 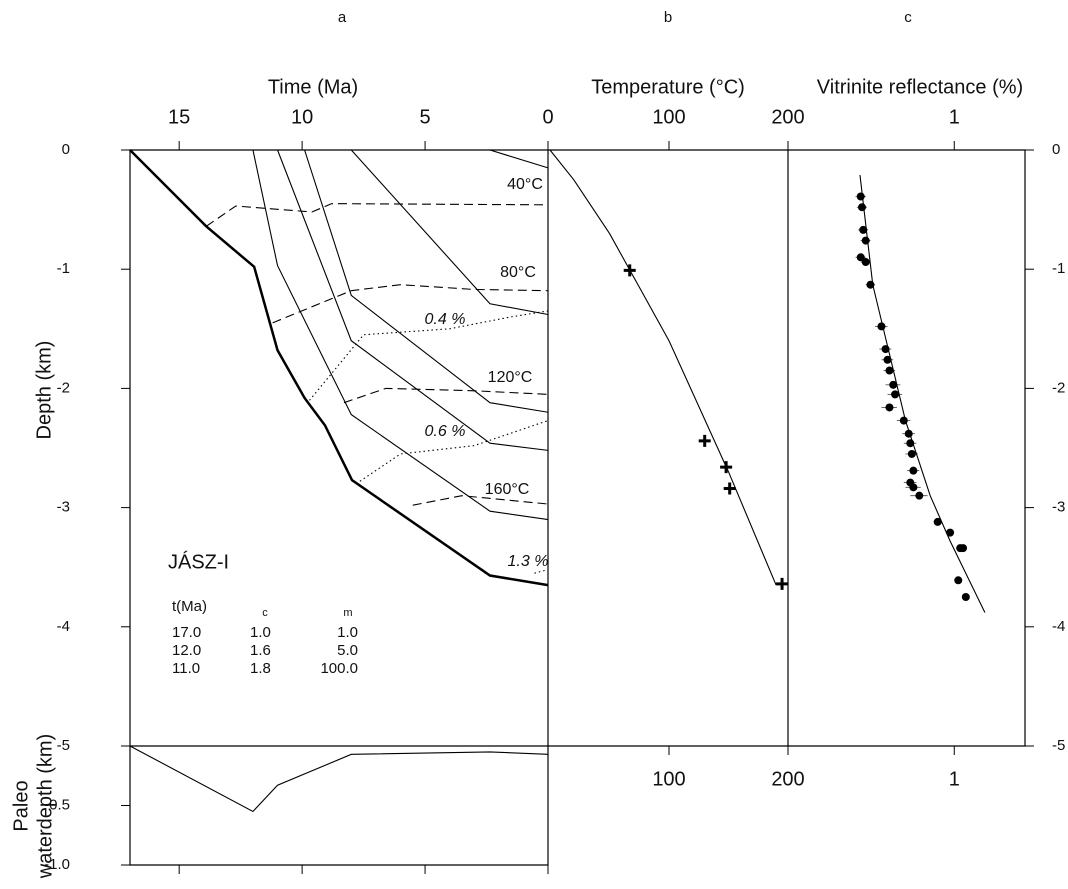 What do you see at coordinates (347, 613) in the screenshot?
I see `table-header: m` at bounding box center [347, 613].